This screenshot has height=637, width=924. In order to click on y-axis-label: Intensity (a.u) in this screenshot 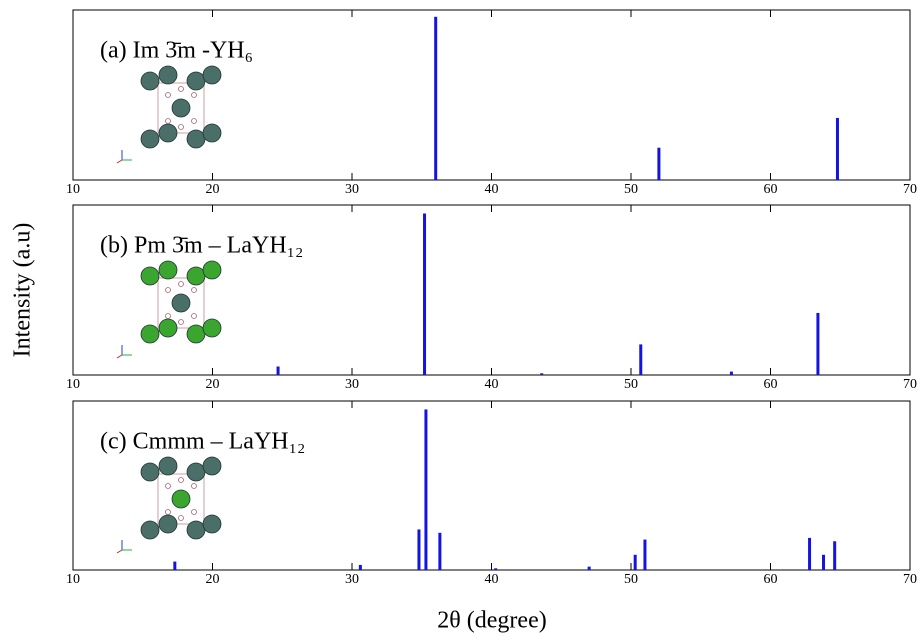, I will do `click(23, 290)`.